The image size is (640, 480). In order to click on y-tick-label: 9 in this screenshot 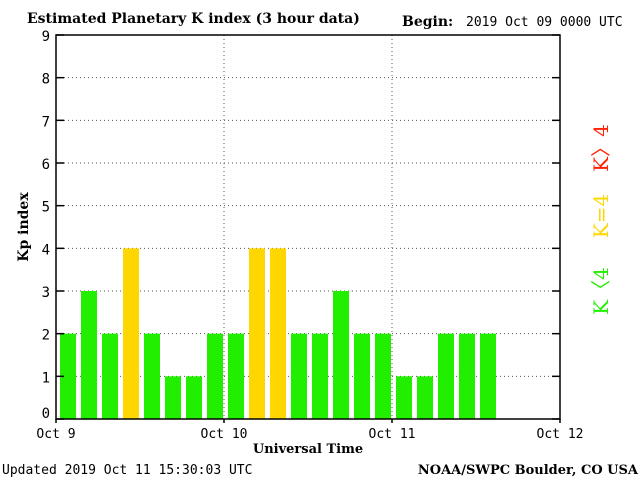, I will do `click(46, 37)`.